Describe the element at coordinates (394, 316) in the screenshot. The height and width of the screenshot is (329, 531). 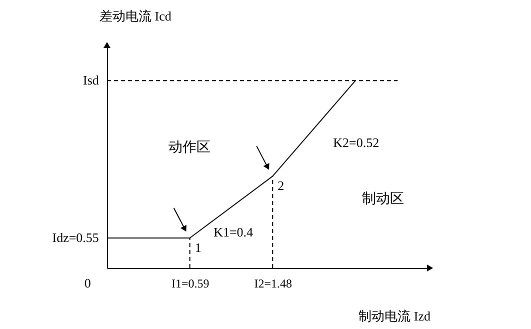
I see `x-axis-title: 制动电流 Izd` at that location.